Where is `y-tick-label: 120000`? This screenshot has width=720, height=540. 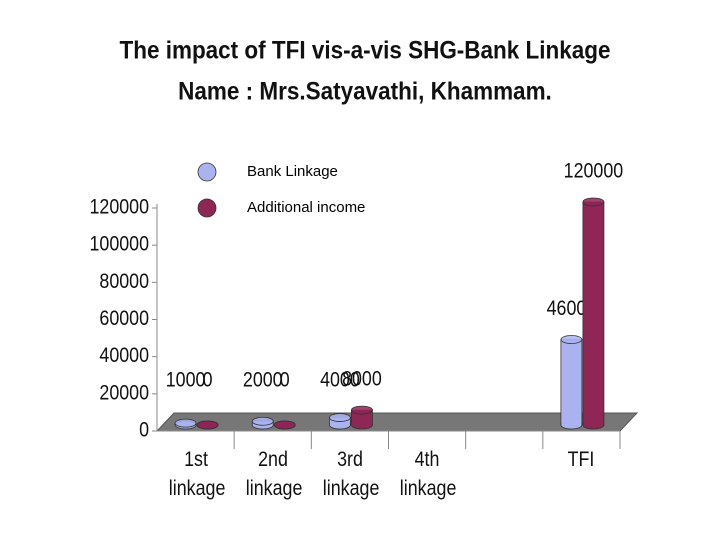
y-tick-label: 120000 is located at coordinates (119, 207).